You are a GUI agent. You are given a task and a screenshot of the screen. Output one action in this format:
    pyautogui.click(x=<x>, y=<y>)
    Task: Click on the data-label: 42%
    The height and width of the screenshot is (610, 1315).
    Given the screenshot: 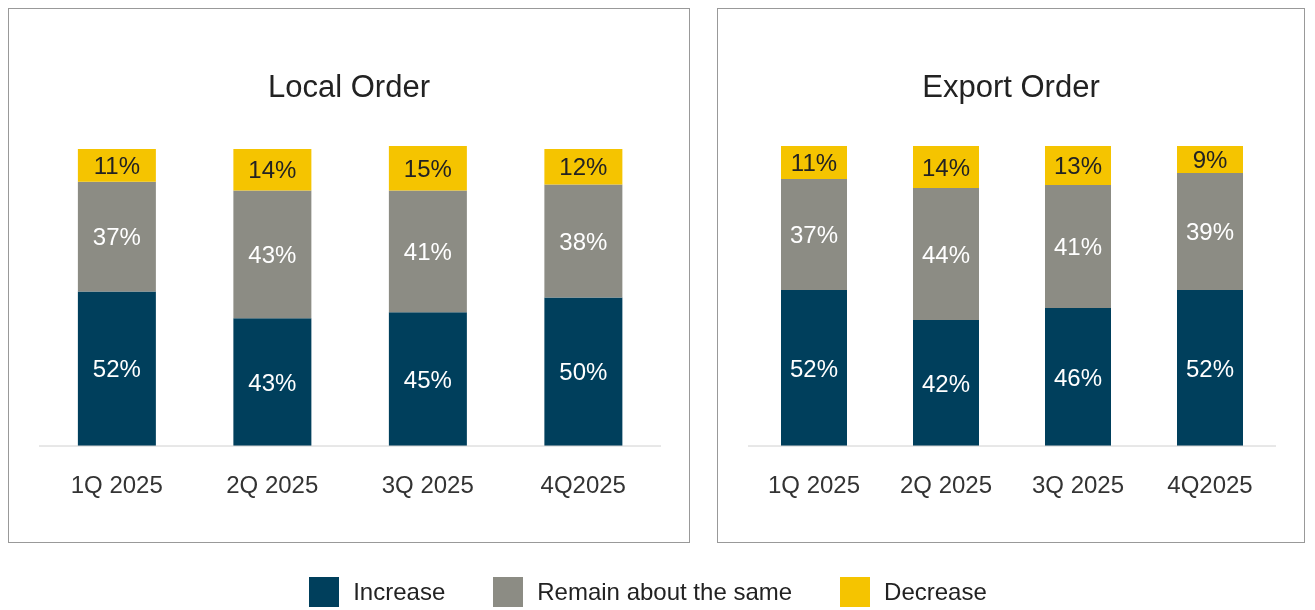 What is the action you would take?
    pyautogui.click(x=946, y=383)
    